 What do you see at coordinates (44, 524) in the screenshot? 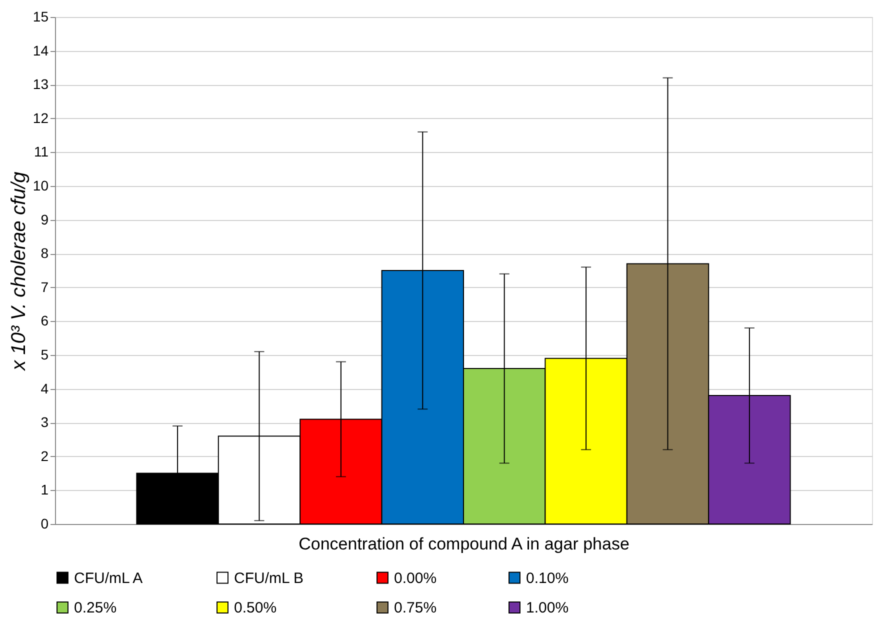
I see `y-tick-label: 0` at bounding box center [44, 524].